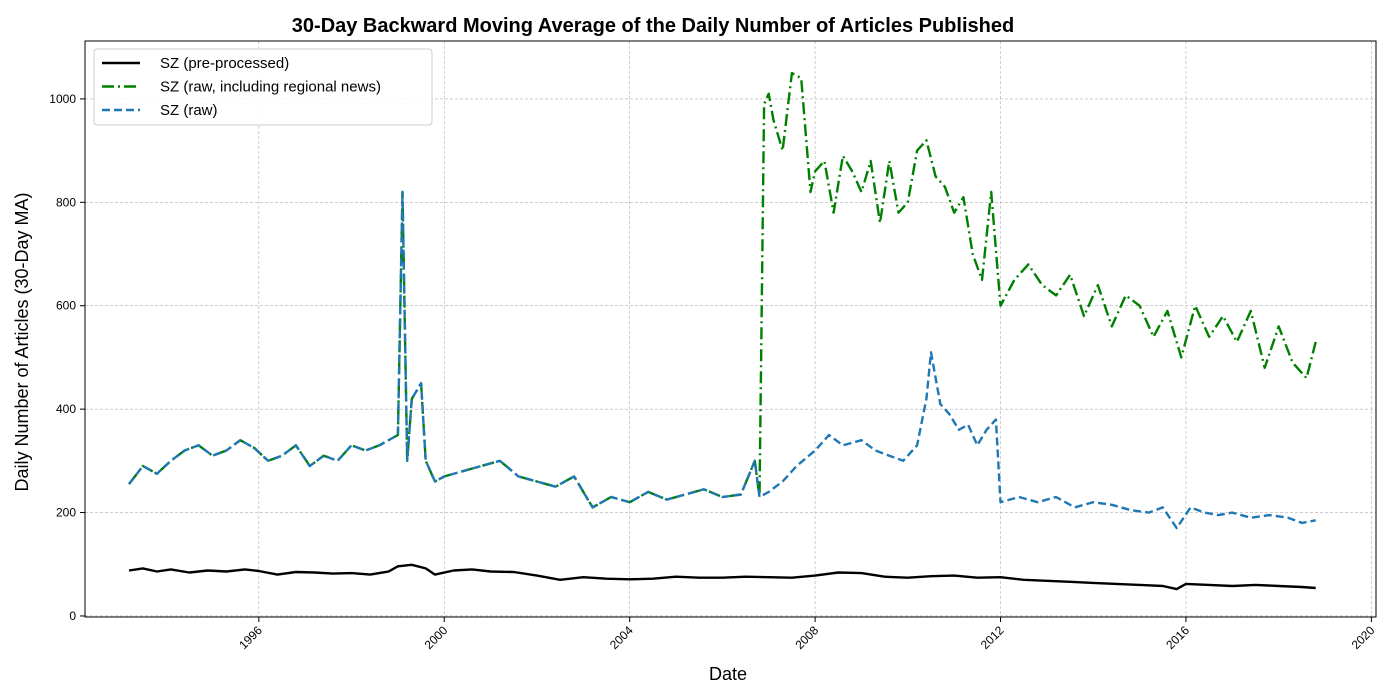 This screenshot has height=700, width=1400. I want to click on y-tick-label: 600, so click(66, 306).